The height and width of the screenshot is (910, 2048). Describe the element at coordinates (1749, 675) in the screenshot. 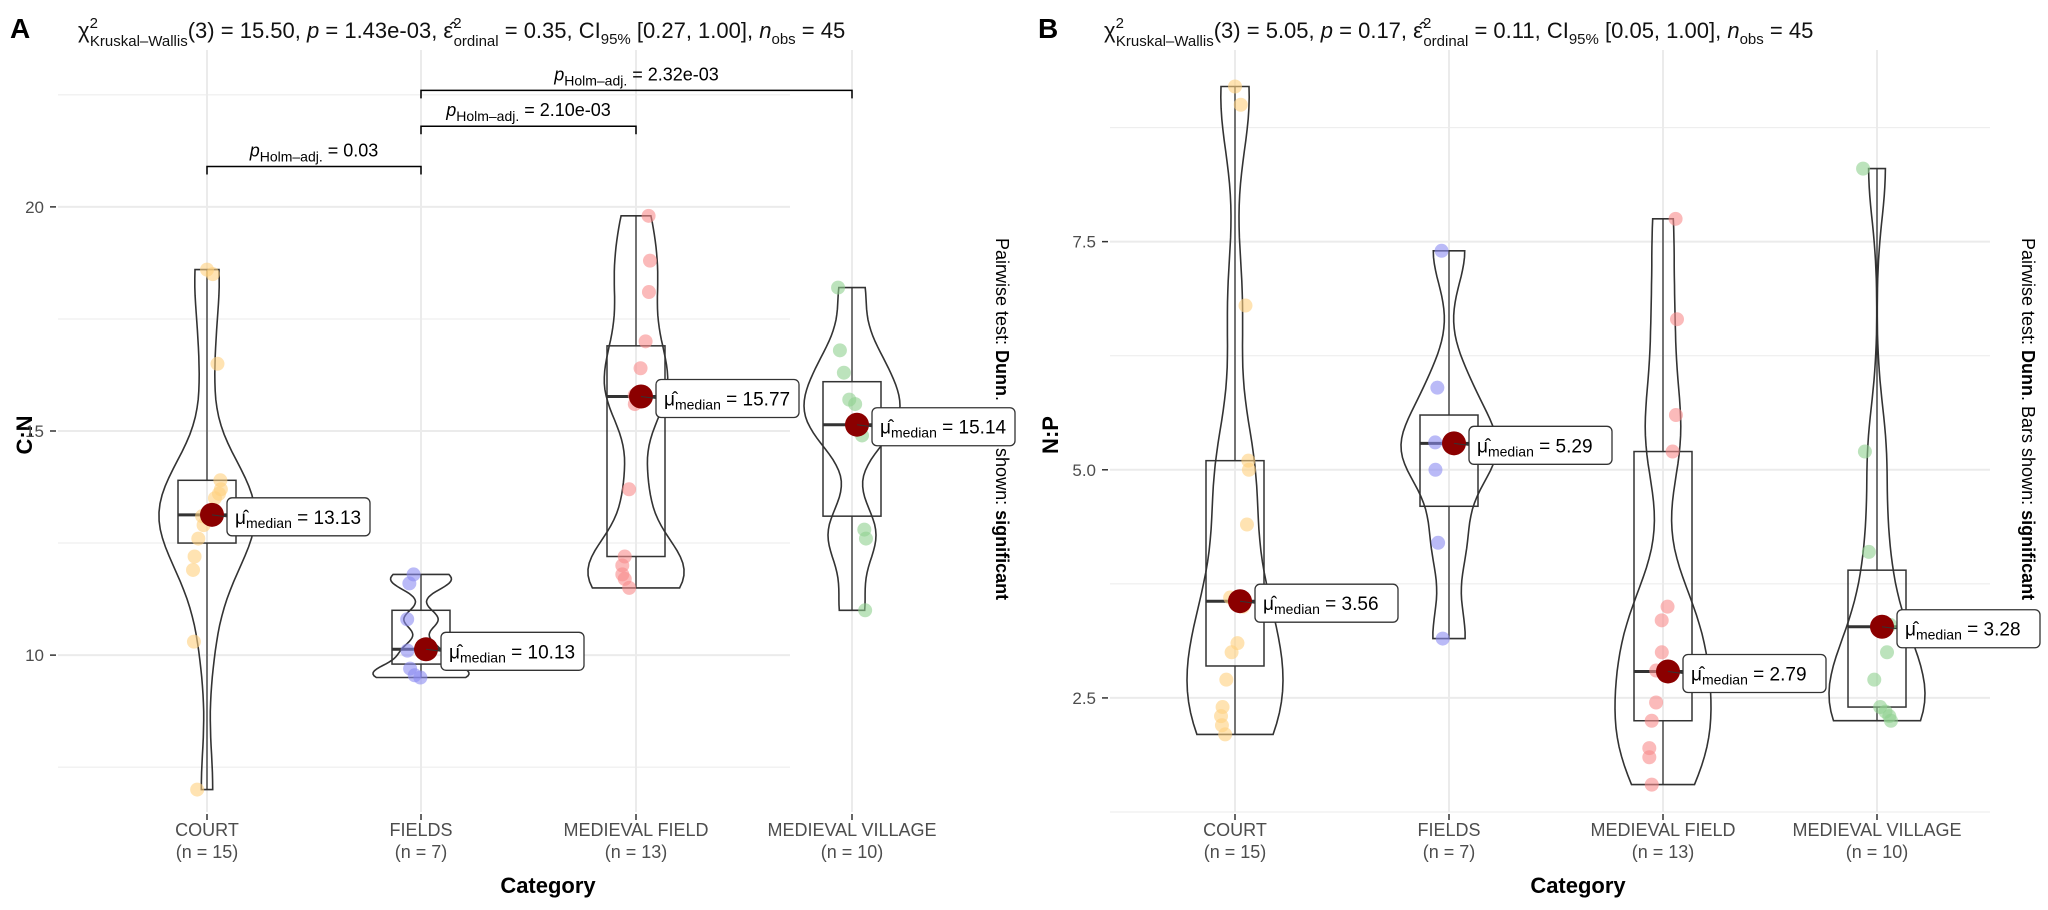

I see `panel-b-median-label-text: μ̂median = 2.79` at that location.